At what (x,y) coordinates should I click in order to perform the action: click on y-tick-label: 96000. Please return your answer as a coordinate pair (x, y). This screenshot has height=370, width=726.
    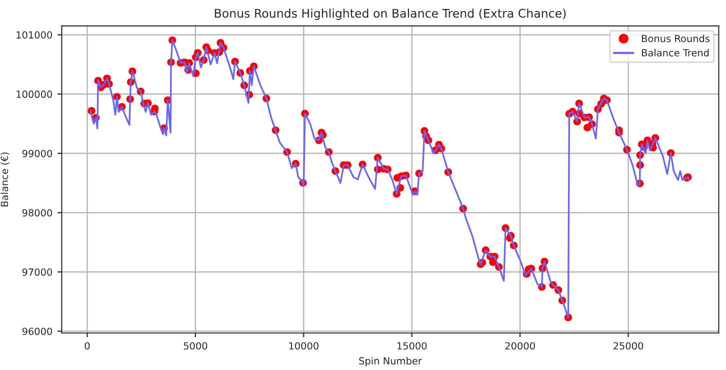
    Looking at the image, I should click on (37, 332).